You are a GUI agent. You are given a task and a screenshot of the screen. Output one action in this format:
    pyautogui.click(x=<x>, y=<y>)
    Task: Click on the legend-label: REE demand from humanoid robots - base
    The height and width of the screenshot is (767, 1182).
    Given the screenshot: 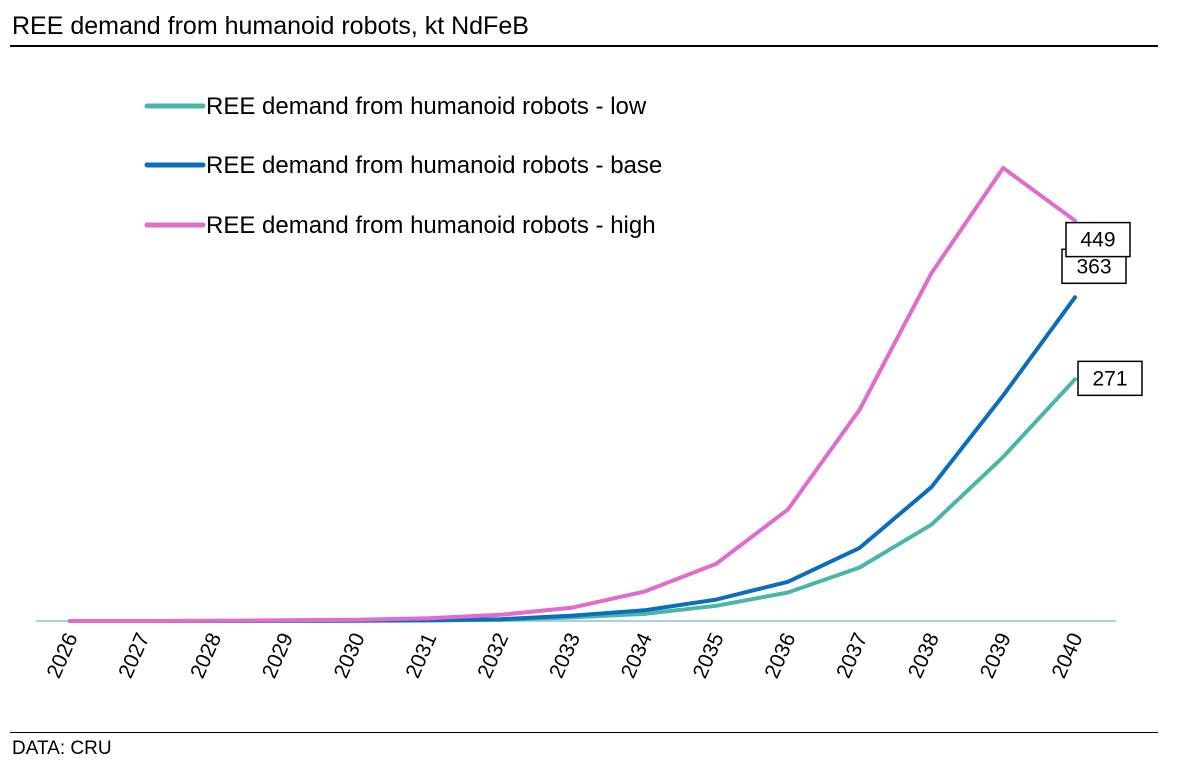 What is the action you would take?
    pyautogui.click(x=434, y=165)
    